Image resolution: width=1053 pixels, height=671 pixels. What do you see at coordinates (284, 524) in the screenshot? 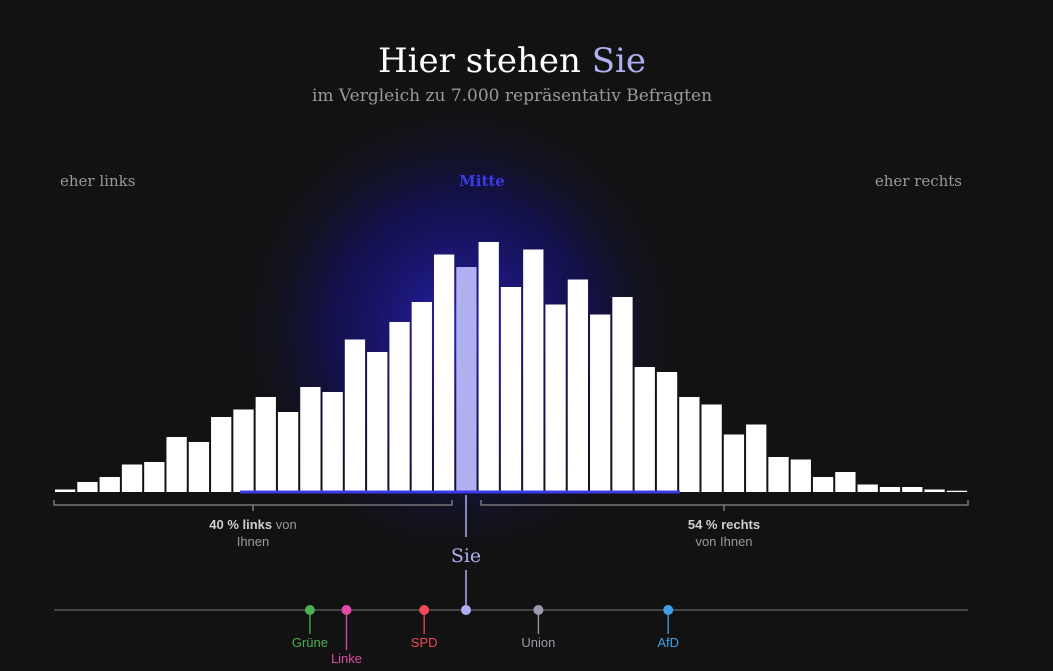
I see `left-summary-rest: von` at bounding box center [284, 524].